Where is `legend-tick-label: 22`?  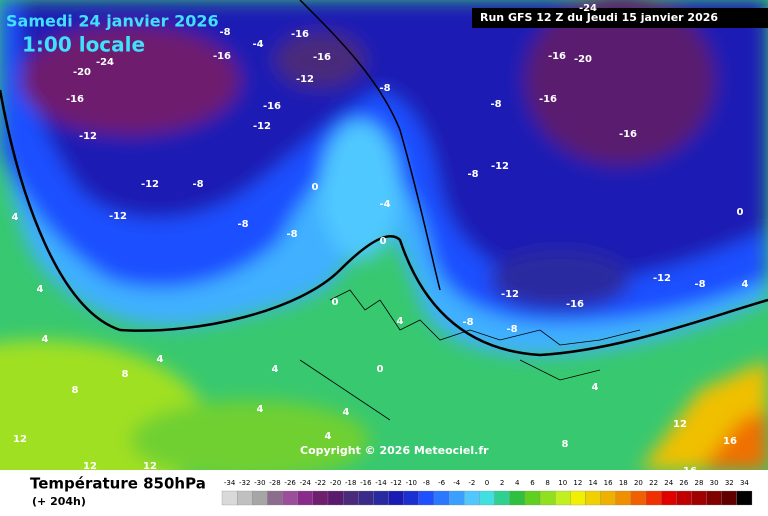
legend-tick-label: 22 is located at coordinates (653, 483).